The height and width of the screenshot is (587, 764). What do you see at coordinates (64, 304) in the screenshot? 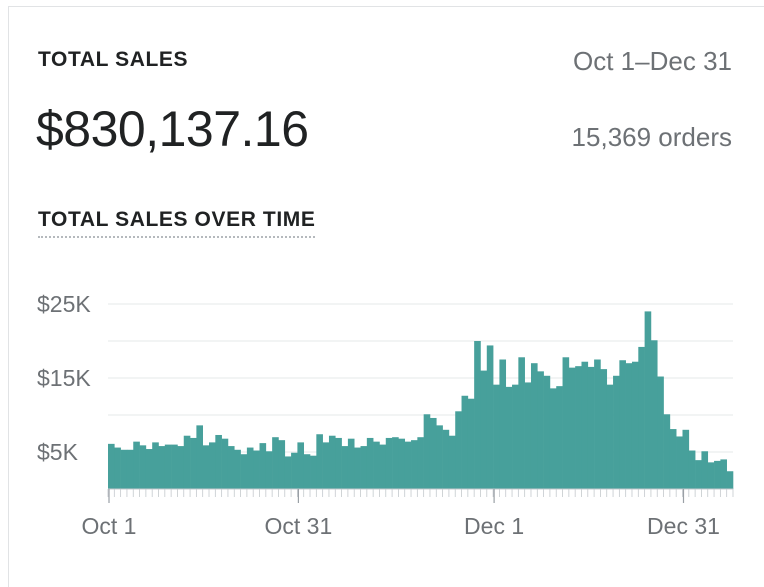
I see `y-tick-label: $25K` at bounding box center [64, 304].